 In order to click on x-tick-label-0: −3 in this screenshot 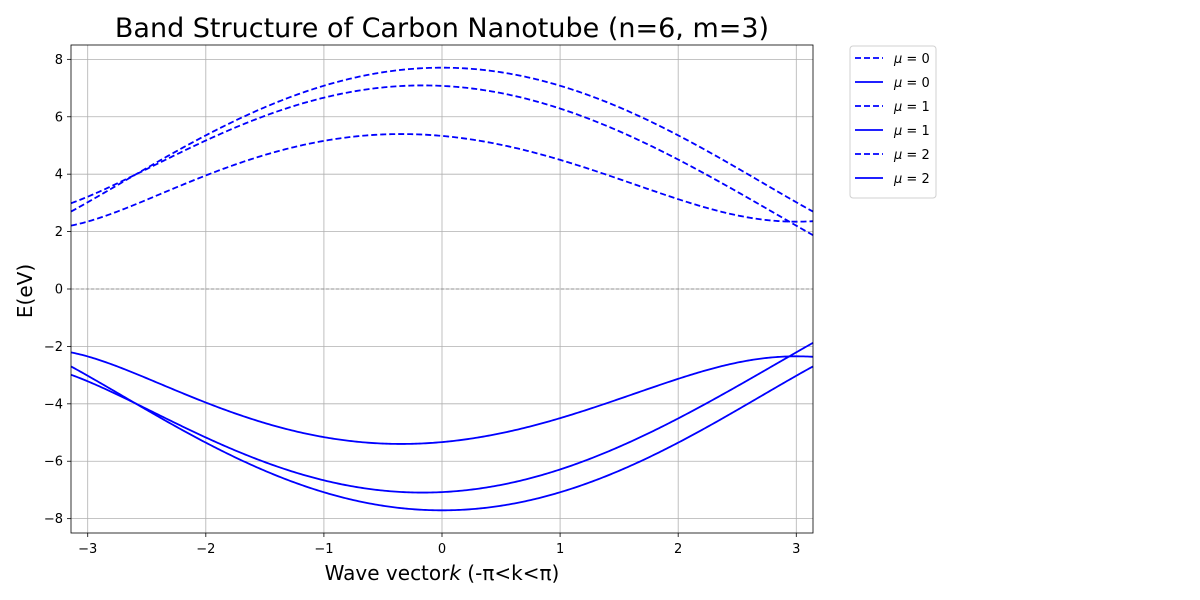, I will do `click(87, 549)`.